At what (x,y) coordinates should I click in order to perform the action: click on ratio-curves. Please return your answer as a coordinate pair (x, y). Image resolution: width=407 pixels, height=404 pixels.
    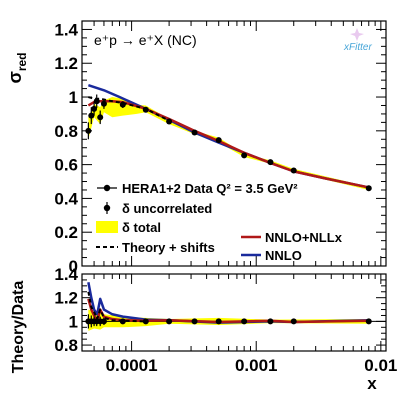
    Looking at the image, I should click on (228, 303).